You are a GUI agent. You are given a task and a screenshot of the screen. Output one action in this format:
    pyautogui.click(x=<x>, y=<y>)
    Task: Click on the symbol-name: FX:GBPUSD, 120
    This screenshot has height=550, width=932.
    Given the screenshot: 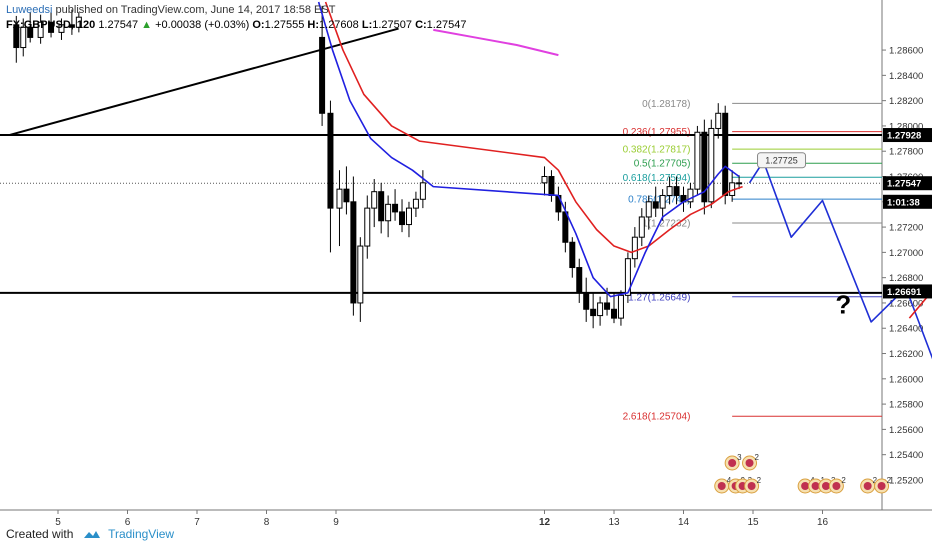 What is the action you would take?
    pyautogui.click(x=51, y=25)
    